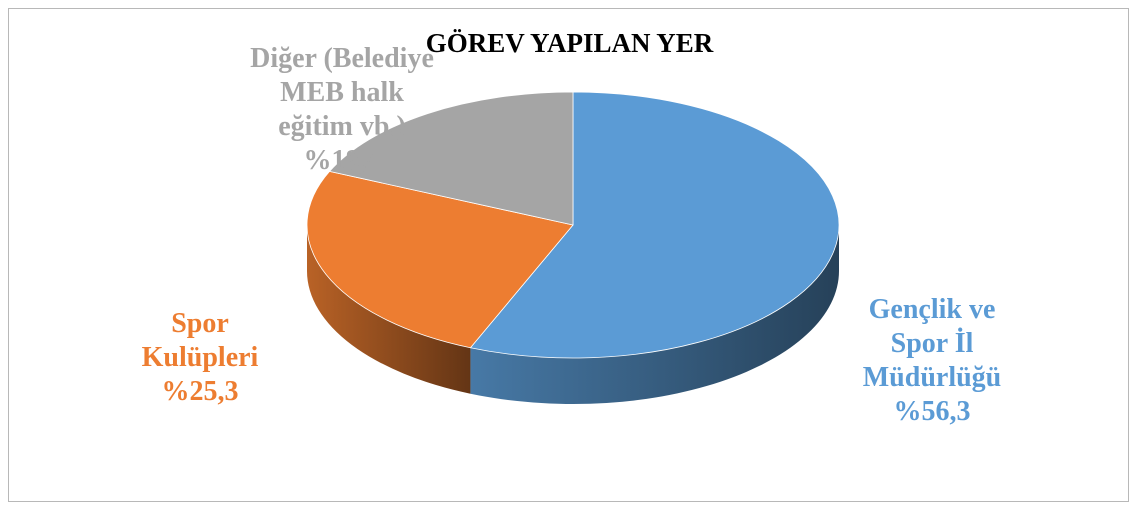  What do you see at coordinates (342, 92) in the screenshot?
I see `slice-label-line: MEB halk` at bounding box center [342, 92].